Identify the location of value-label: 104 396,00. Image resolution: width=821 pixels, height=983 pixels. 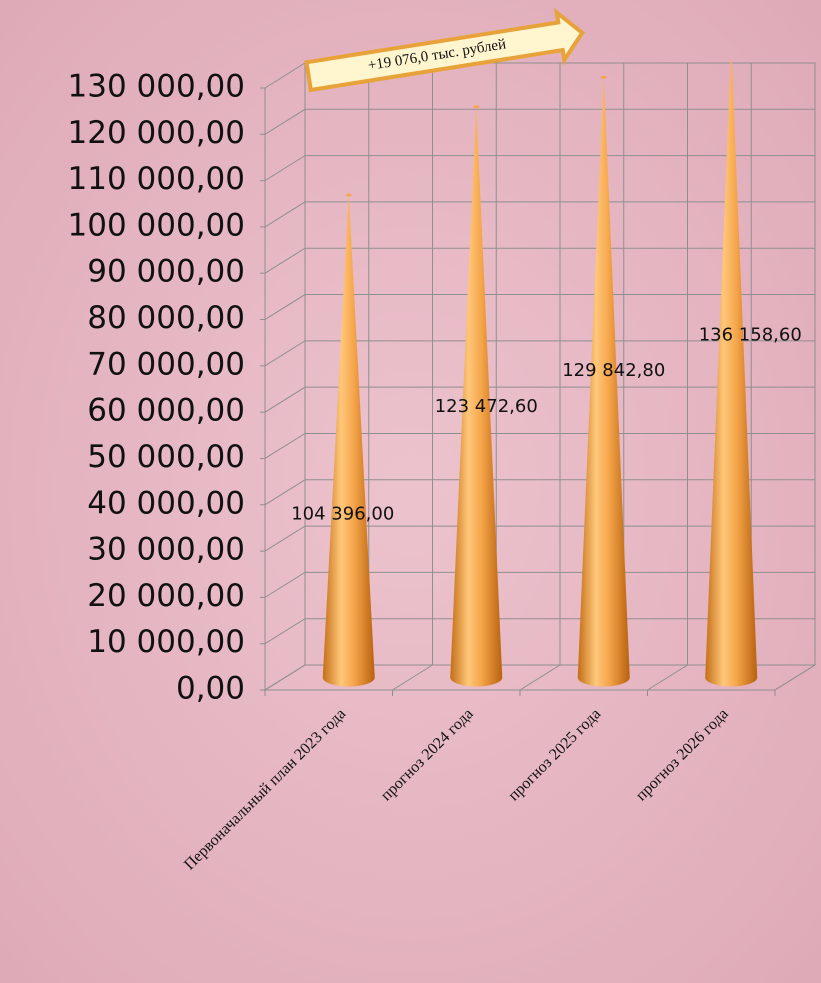
(342, 514).